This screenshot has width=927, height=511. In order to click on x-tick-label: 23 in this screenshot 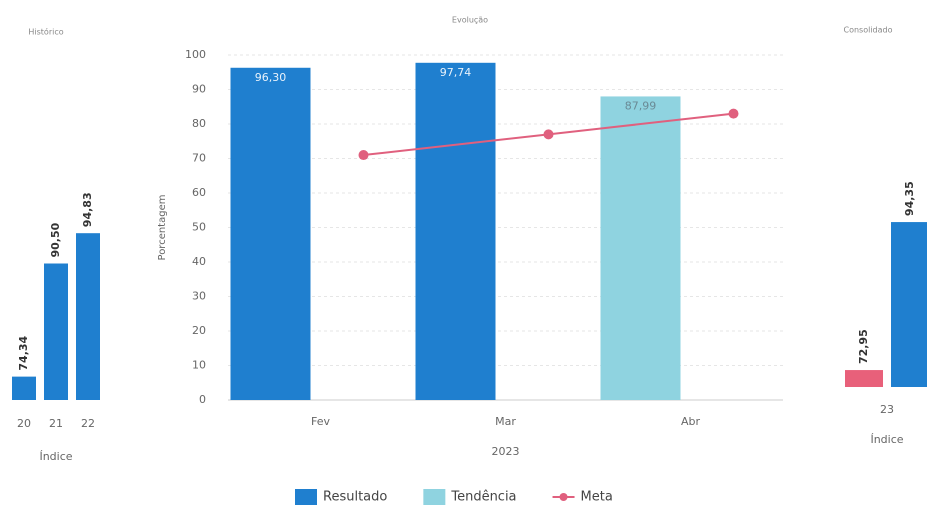, I will do `click(887, 409)`.